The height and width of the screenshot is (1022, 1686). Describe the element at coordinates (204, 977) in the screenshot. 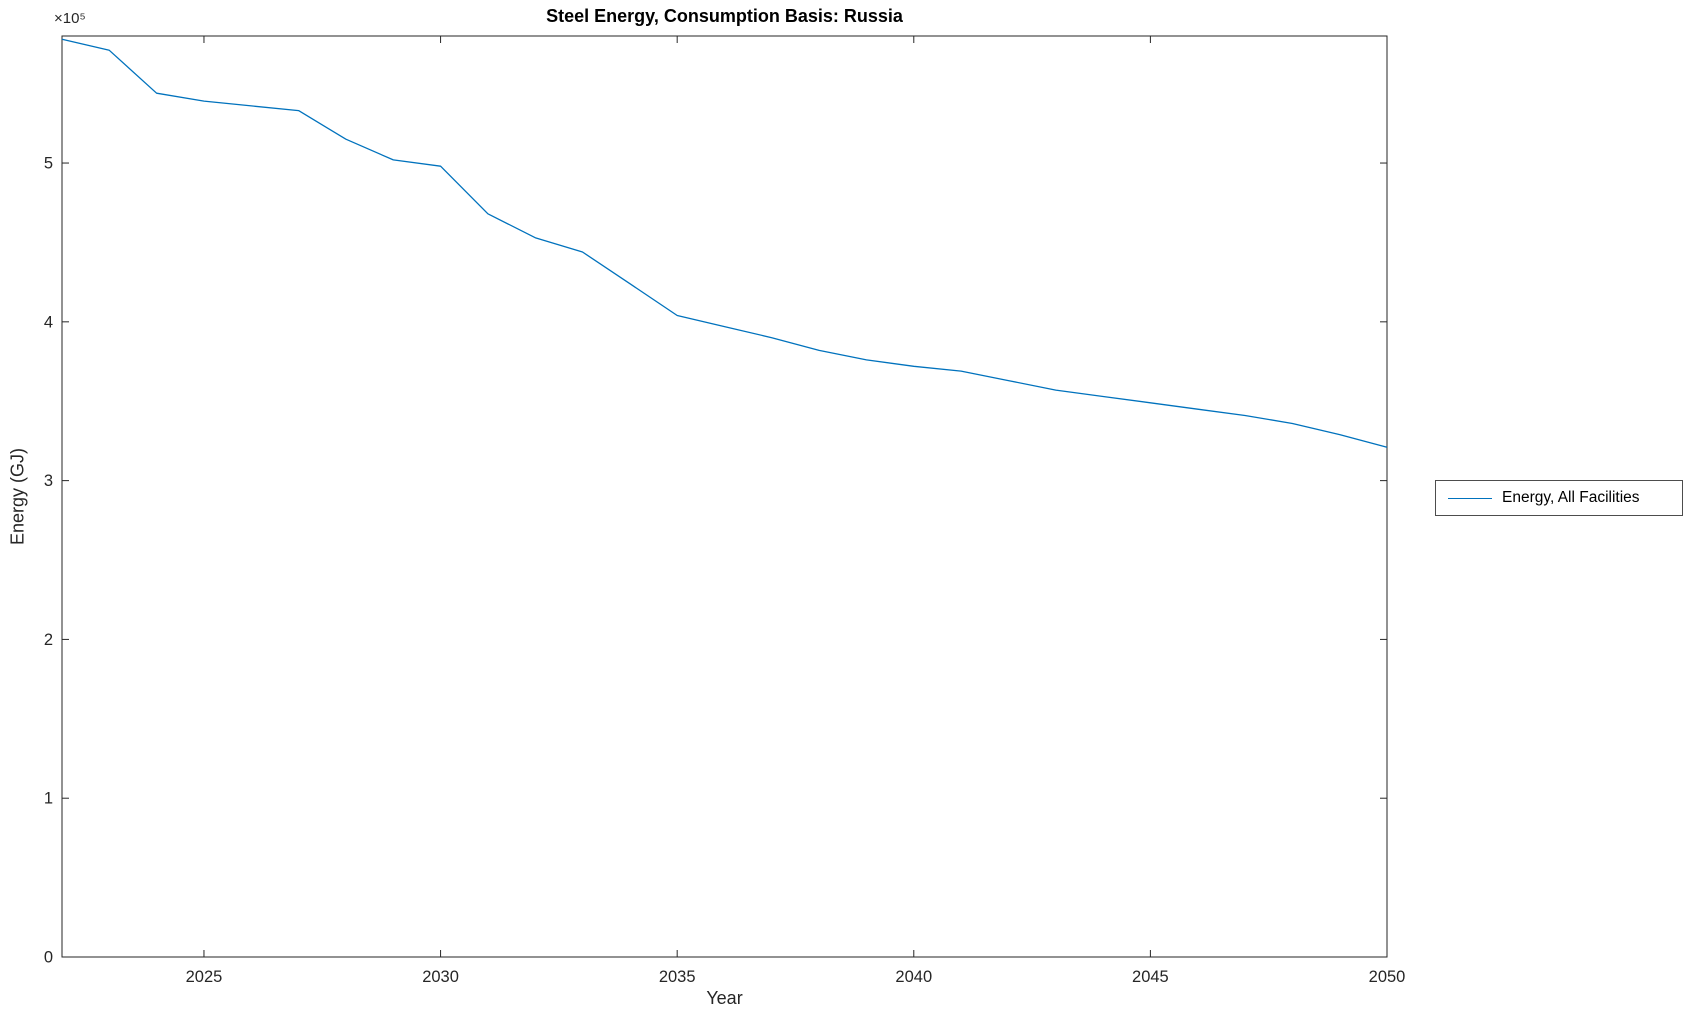

I see `svg-text: 2025` at that location.